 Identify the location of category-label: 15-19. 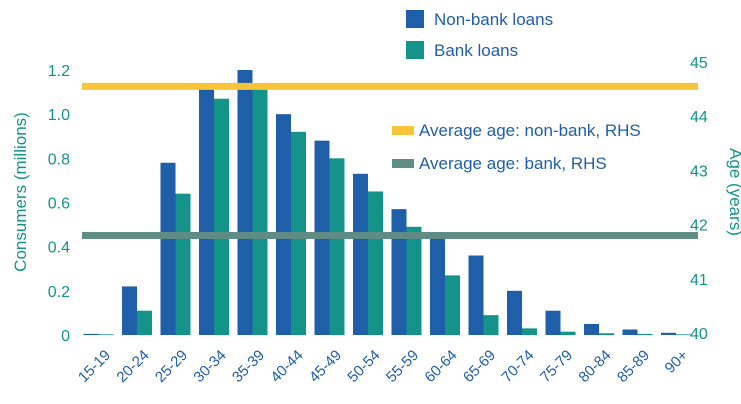
(94, 366).